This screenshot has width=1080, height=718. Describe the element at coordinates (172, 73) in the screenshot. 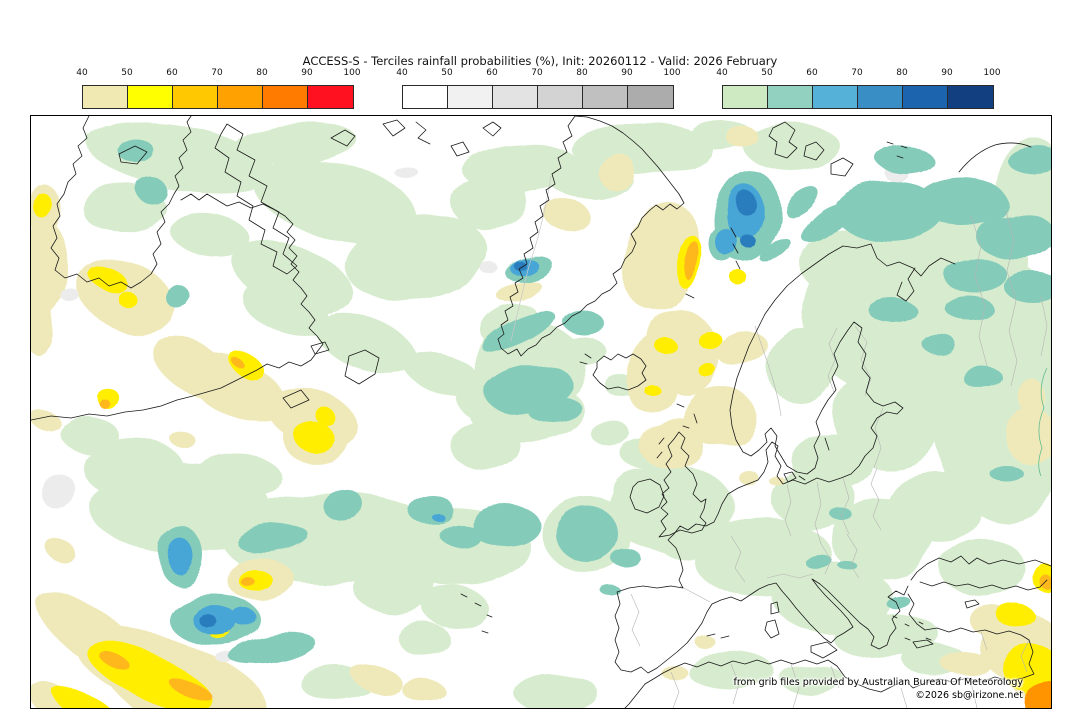

I see `colorbar-1-tick-60: 60` at that location.